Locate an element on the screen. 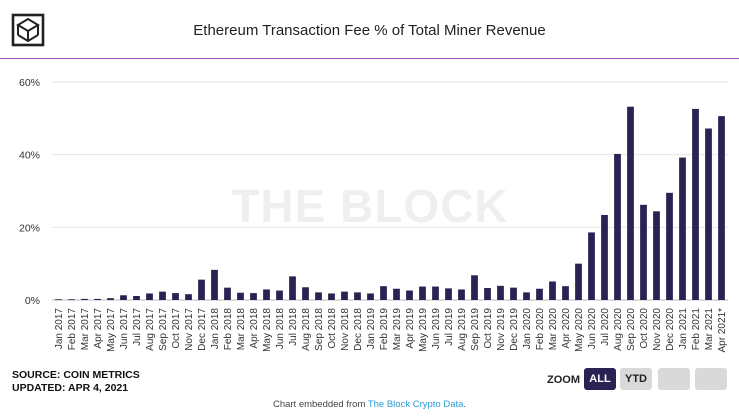 Image resolution: width=739 pixels, height=420 pixels. x-tick-label: Dec 2017 is located at coordinates (202, 329).